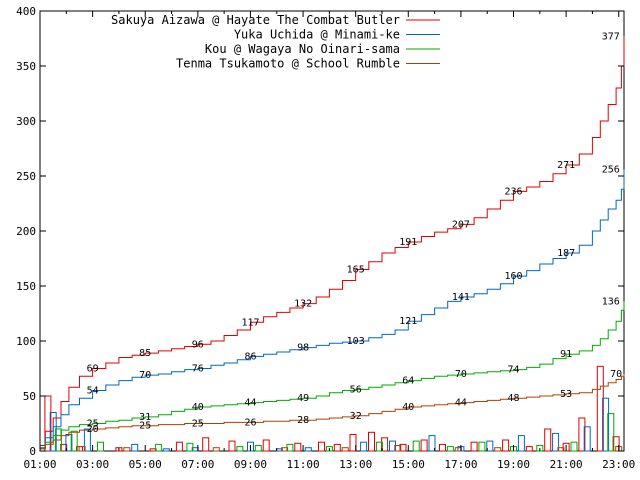  What do you see at coordinates (145, 464) in the screenshot?
I see `x-tick-label-2: 05:00` at bounding box center [145, 464].